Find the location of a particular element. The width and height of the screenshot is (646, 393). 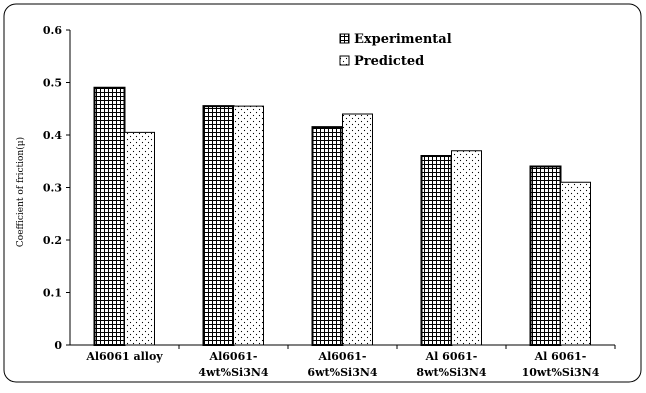

x-category-label: Al6061 alloy is located at coordinates (124, 356).